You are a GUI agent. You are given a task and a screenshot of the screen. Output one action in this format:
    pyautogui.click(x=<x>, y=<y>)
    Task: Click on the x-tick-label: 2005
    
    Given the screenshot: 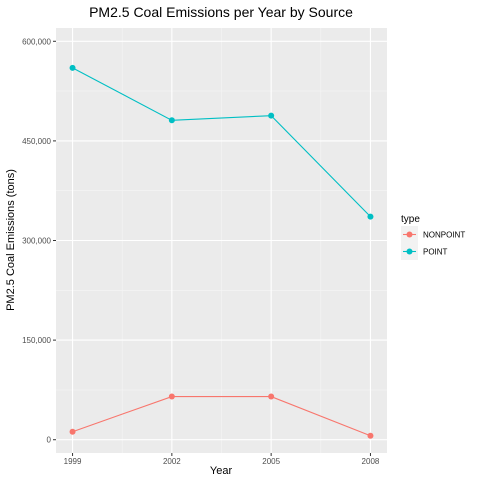 What is the action you would take?
    pyautogui.click(x=271, y=461)
    